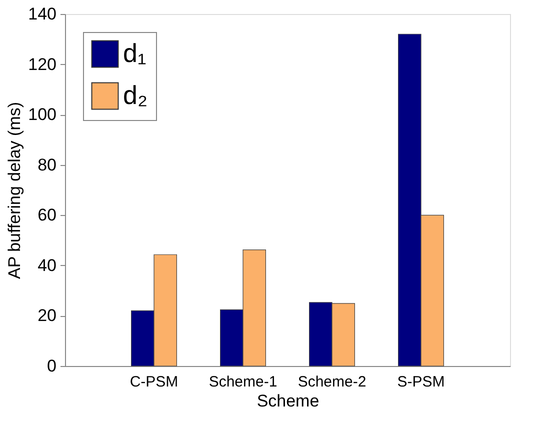  What do you see at coordinates (47, 316) in the screenshot?
I see `y-tick-label: 20` at bounding box center [47, 316].